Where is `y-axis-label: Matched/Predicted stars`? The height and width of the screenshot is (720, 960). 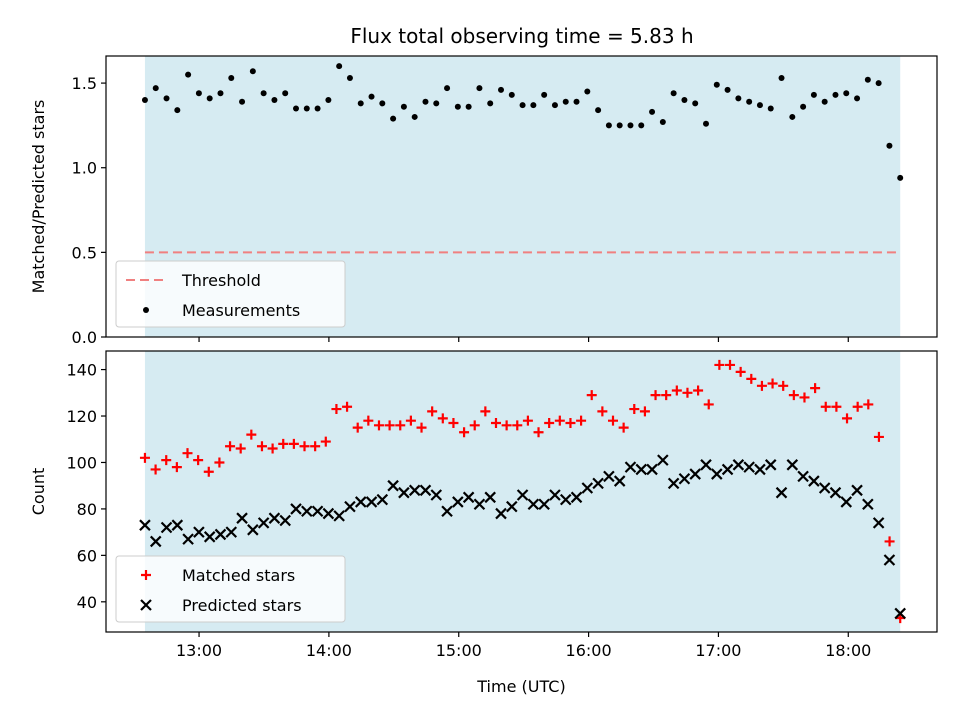
y-axis-label: Matched/Predicted stars is located at coordinates (38, 197).